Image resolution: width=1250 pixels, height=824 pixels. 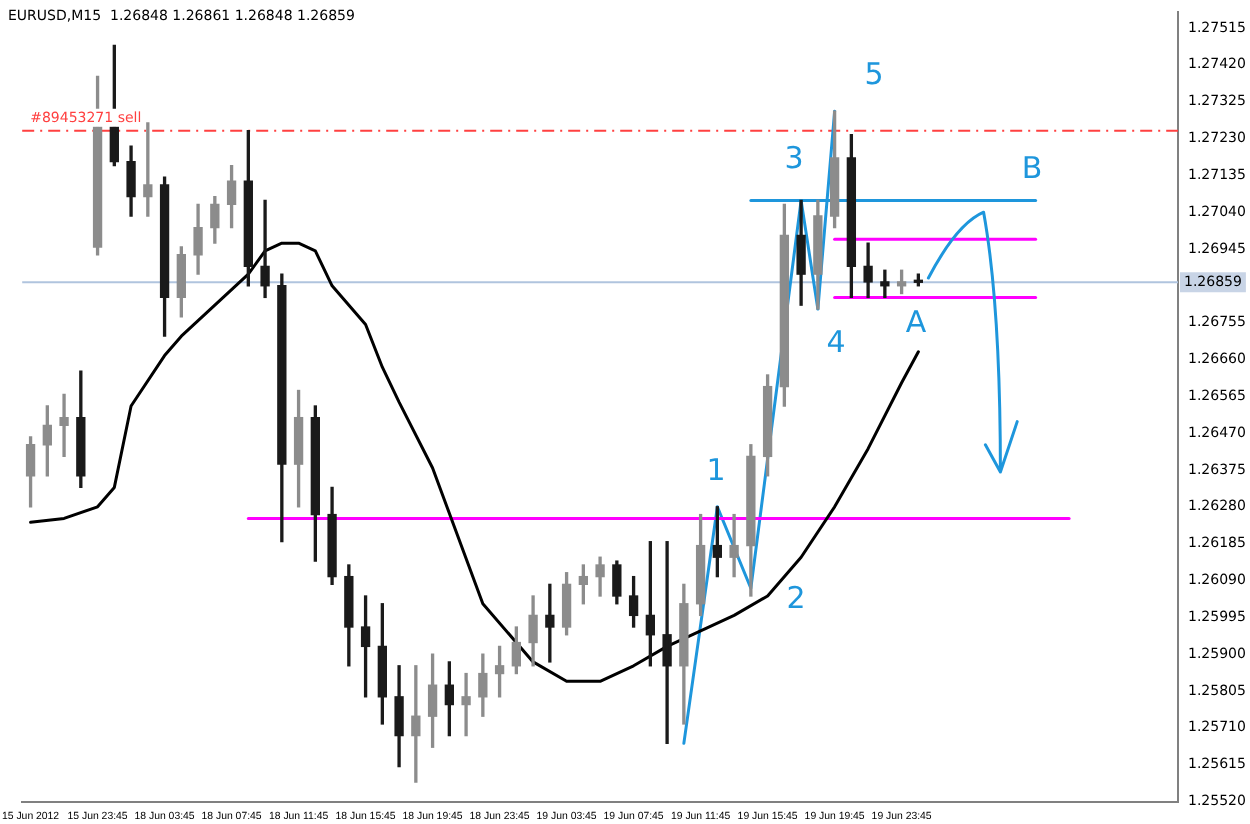 I want to click on annotation: 4, so click(x=836, y=341).